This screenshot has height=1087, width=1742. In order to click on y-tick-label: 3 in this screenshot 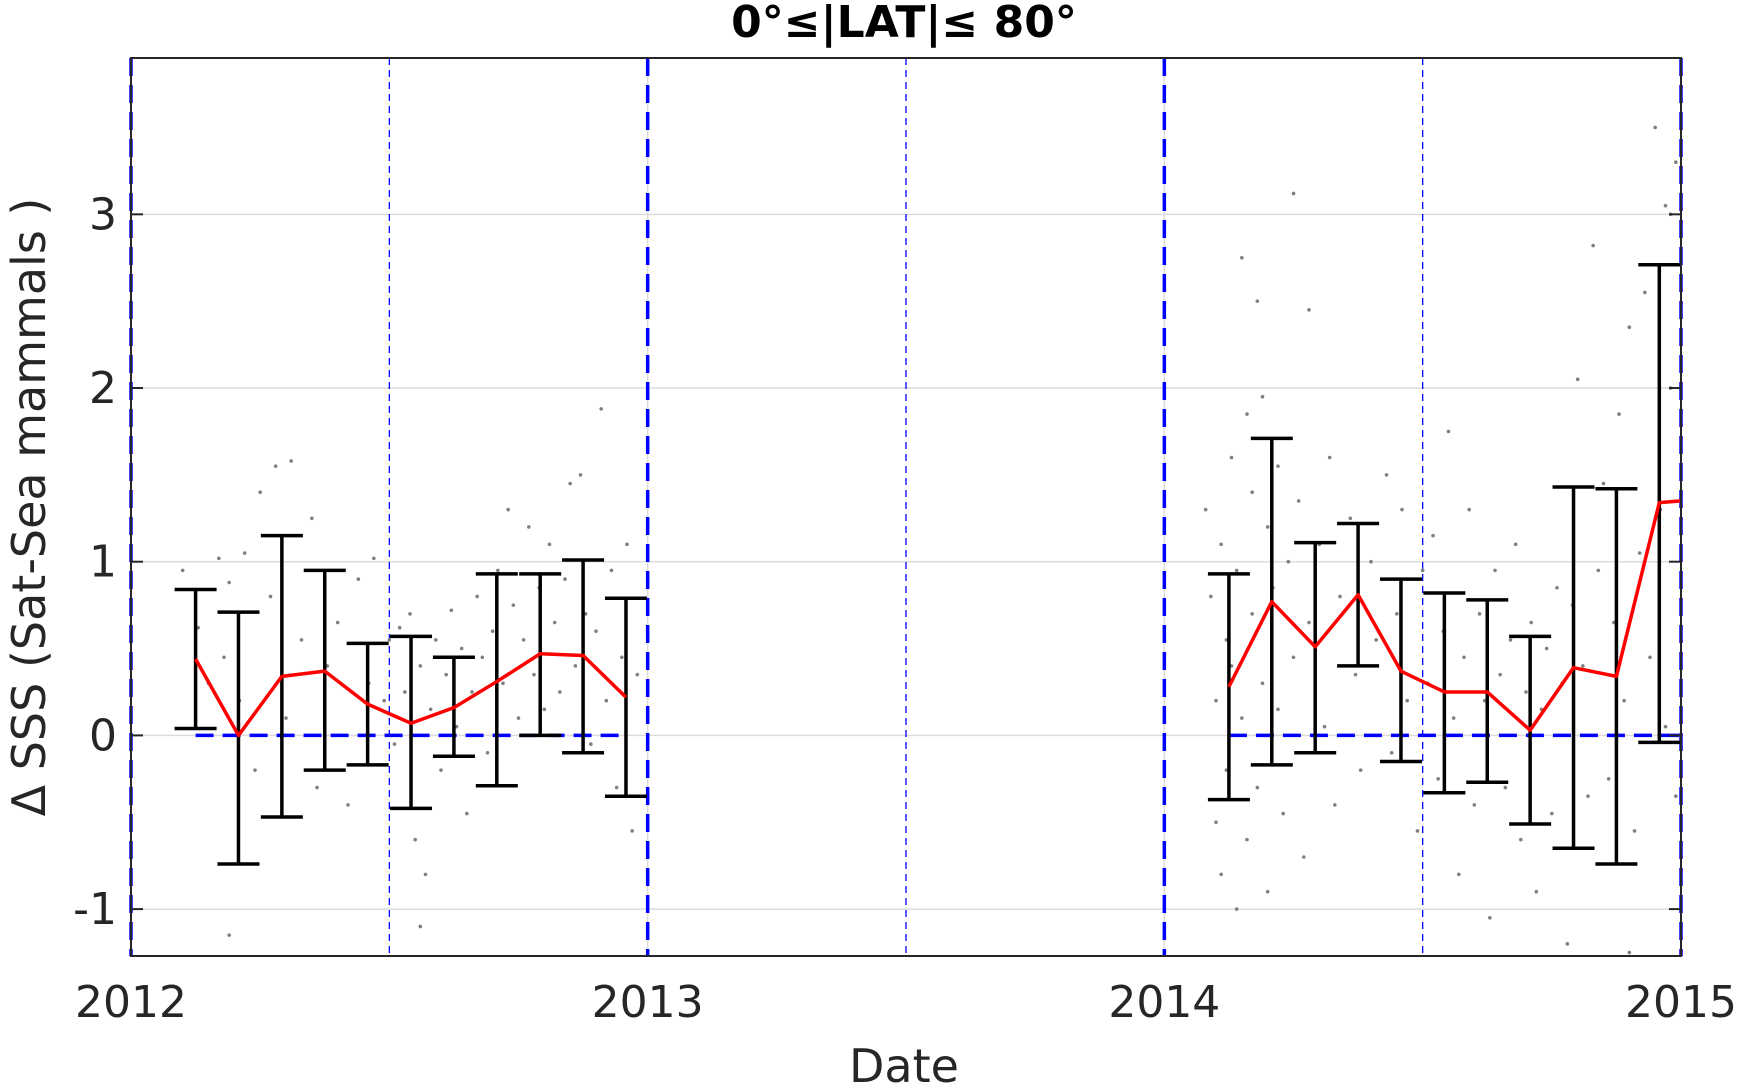, I will do `click(103, 214)`.